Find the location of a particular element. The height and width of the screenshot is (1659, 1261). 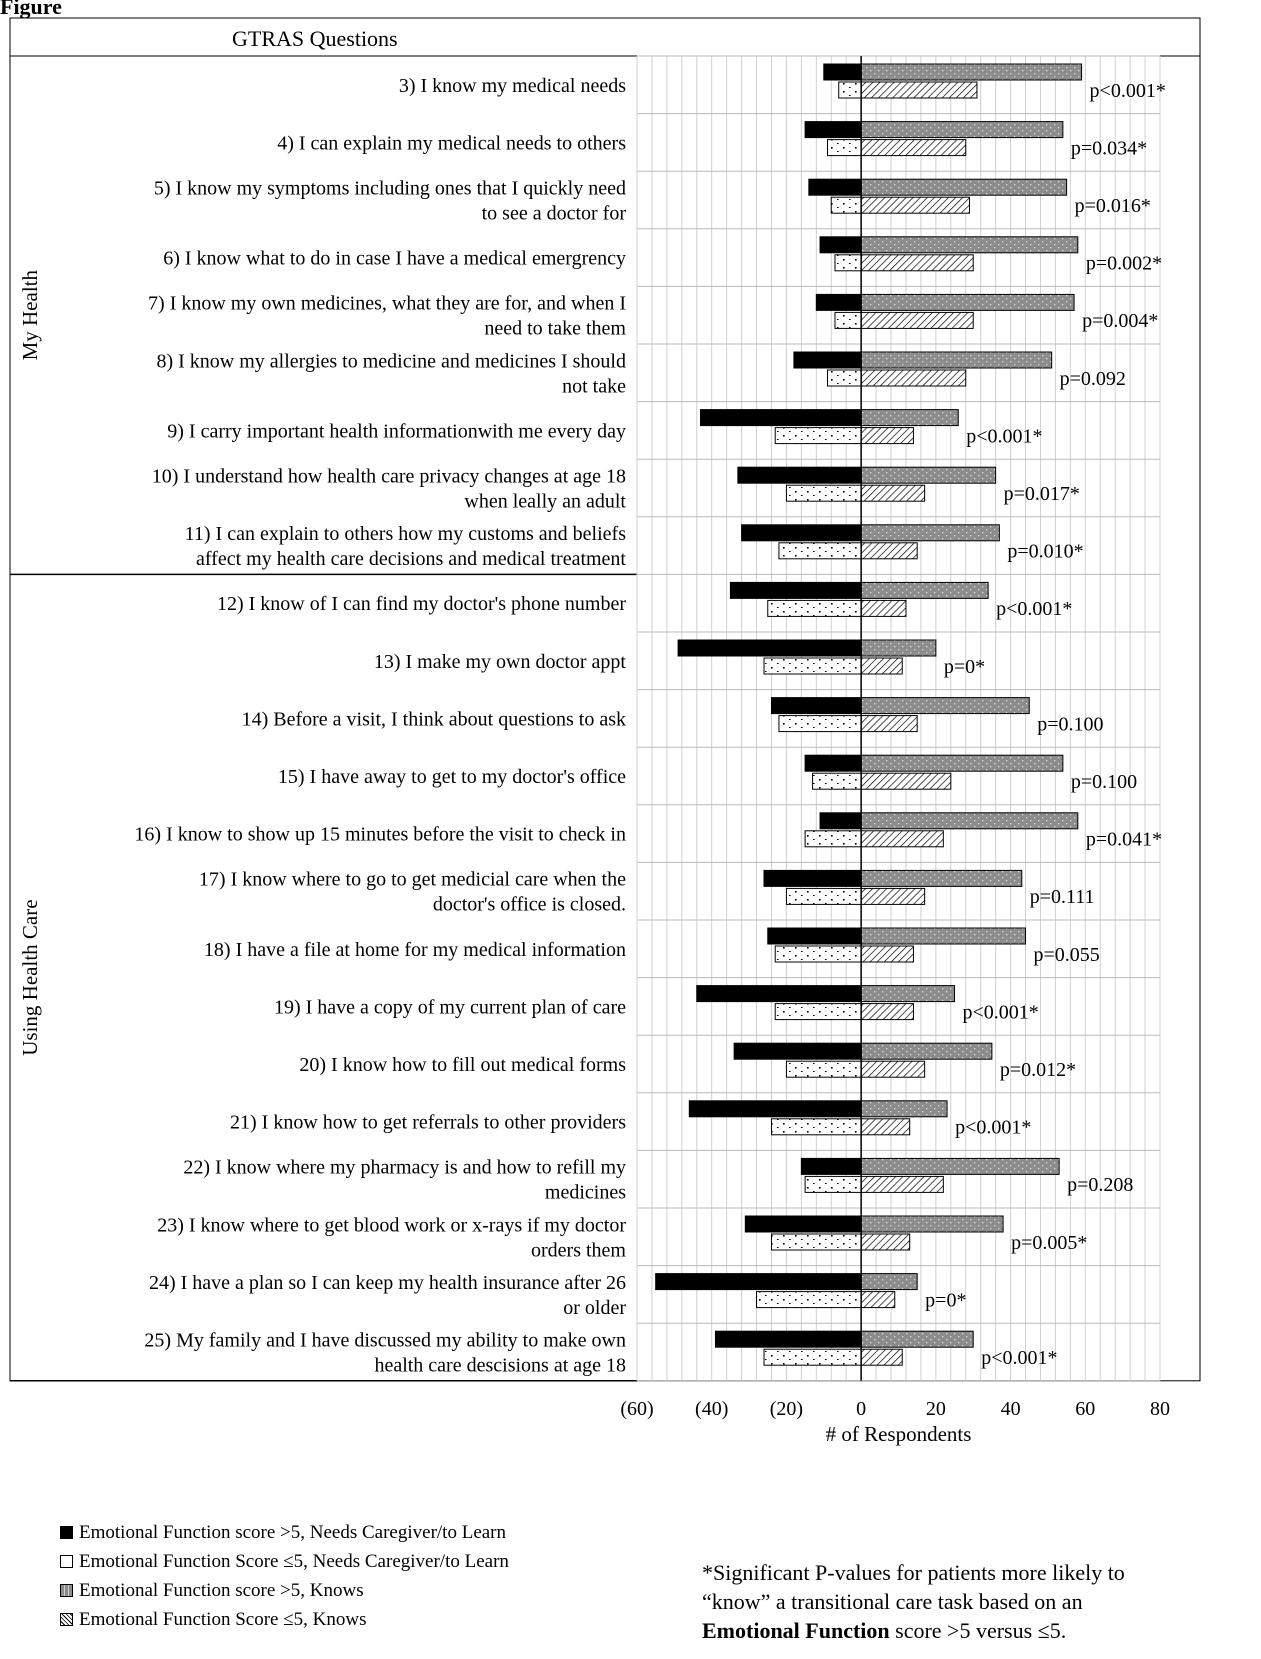

p-value-label: p=0.092 is located at coordinates (1093, 379).